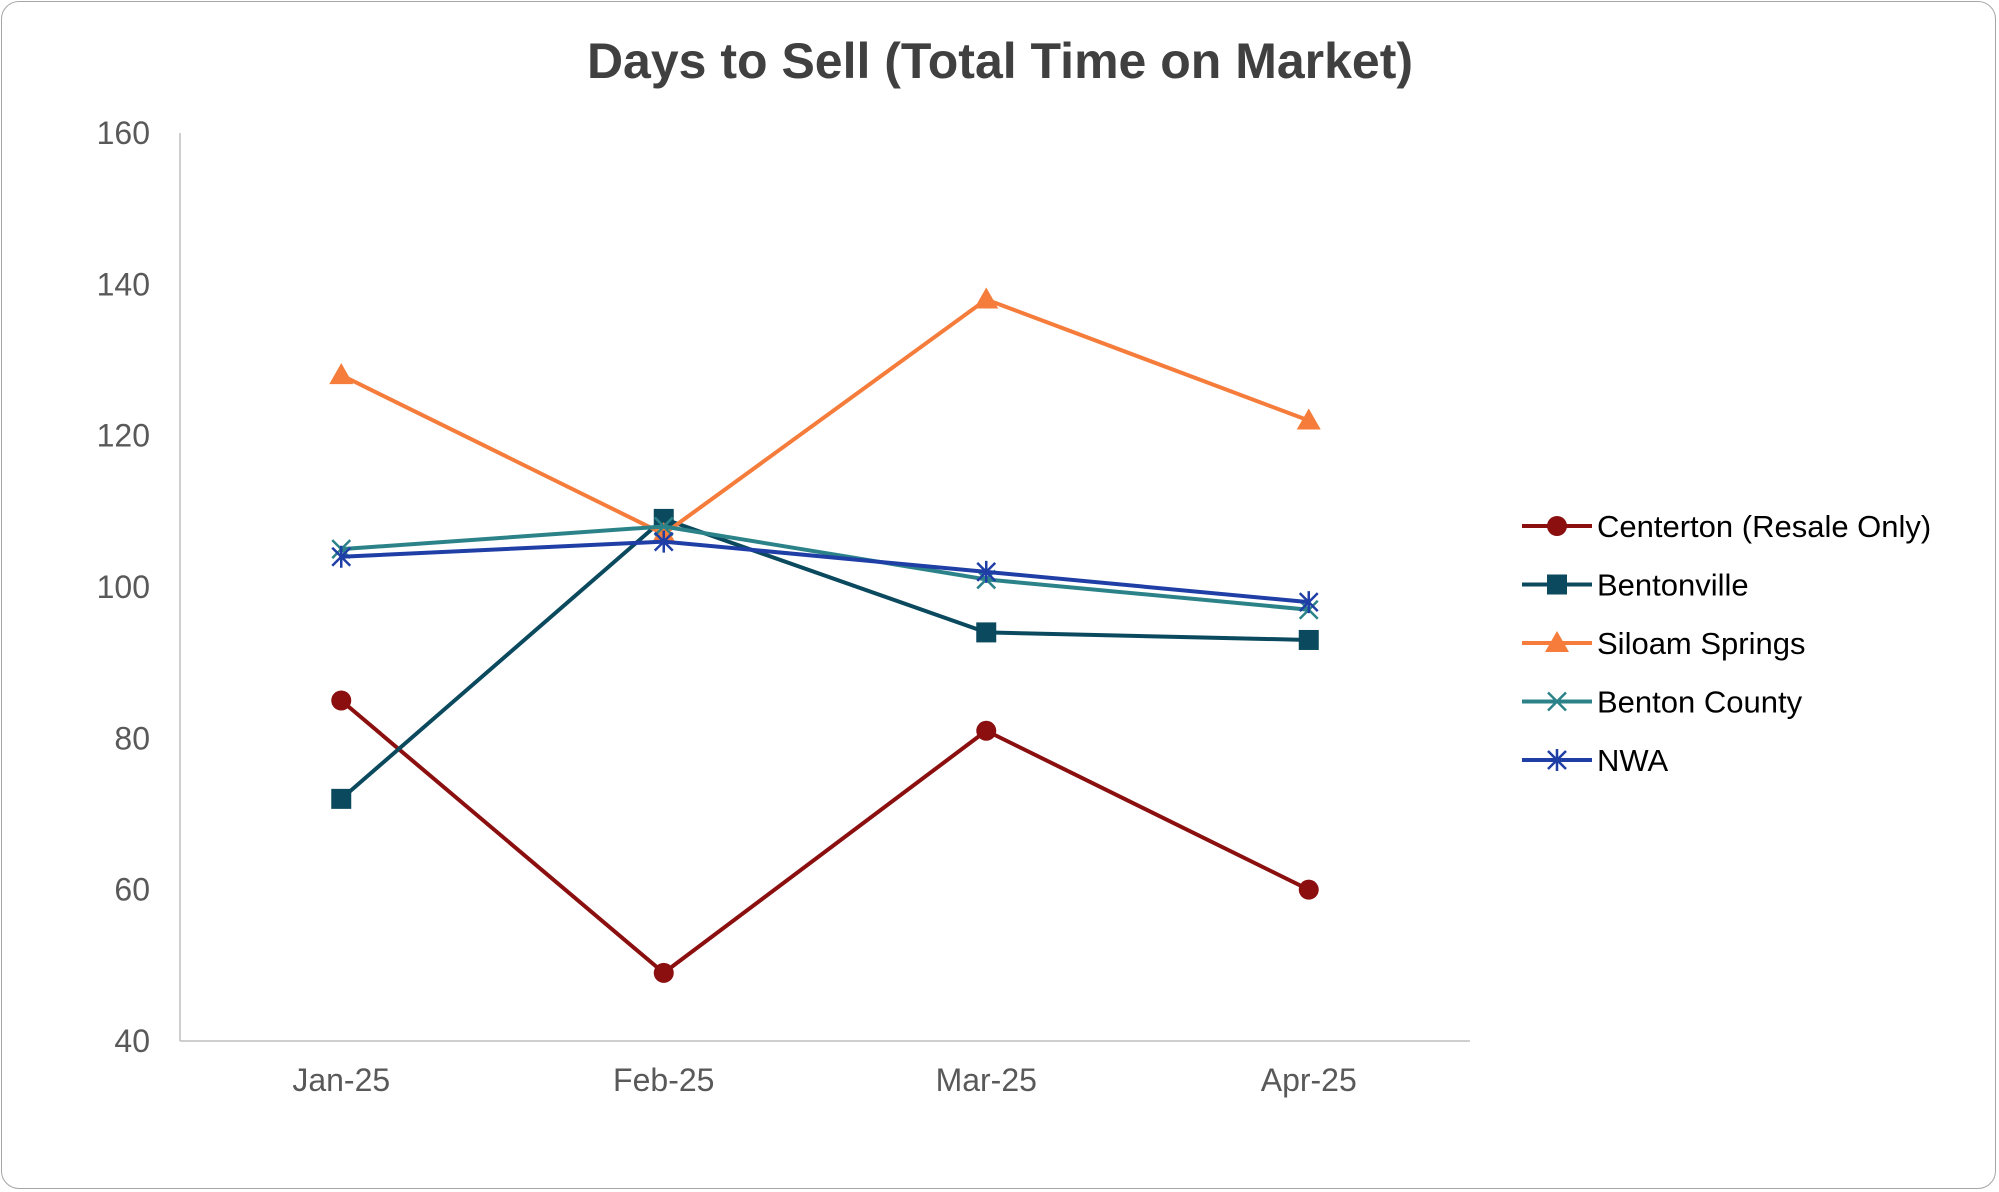 The width and height of the screenshot is (1999, 1192). Describe the element at coordinates (132, 890) in the screenshot. I see `y-tick-label: 60` at that location.